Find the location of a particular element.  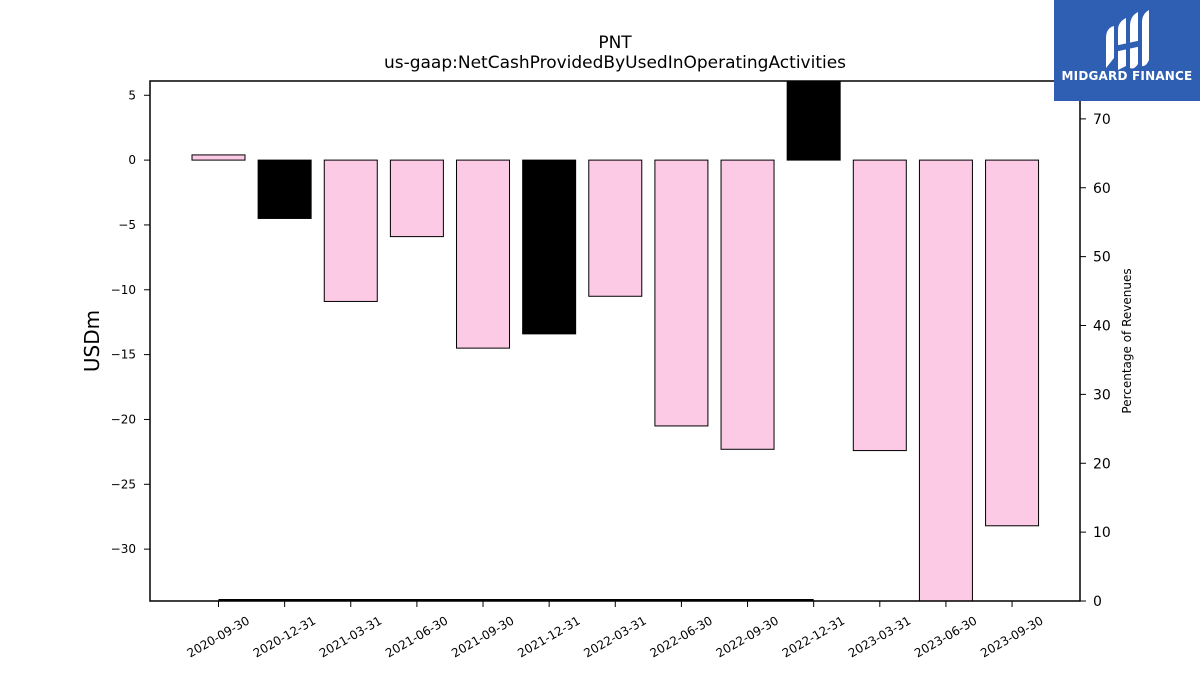

x-tick-label-2022-12-31: 2022-12-31 is located at coordinates (813, 636).